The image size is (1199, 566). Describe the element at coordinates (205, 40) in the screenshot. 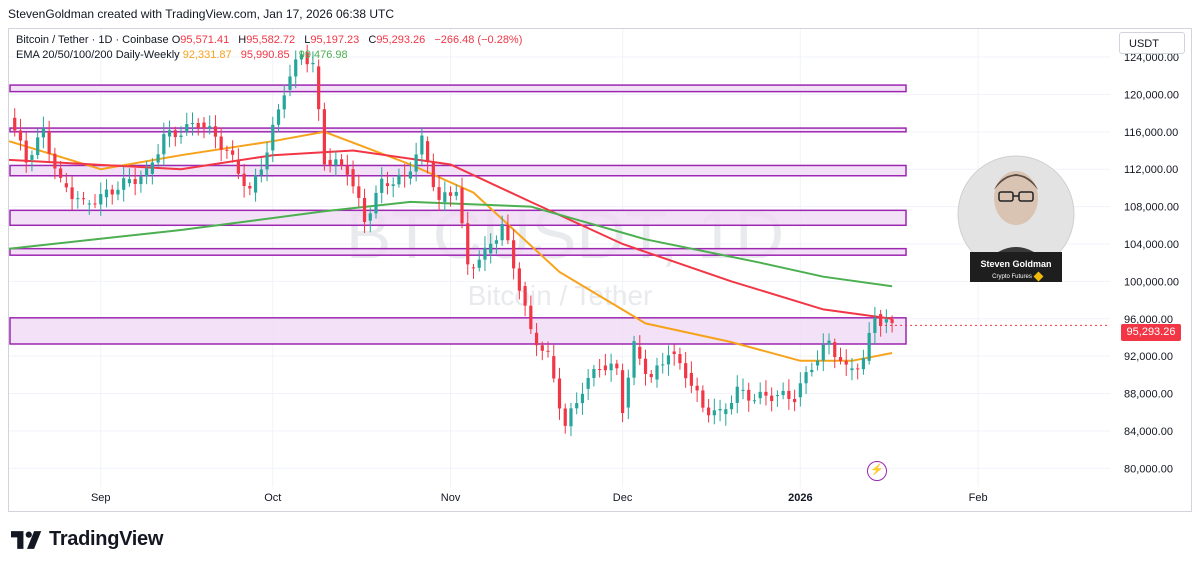

I see `legend-open: 95,571.41` at that location.